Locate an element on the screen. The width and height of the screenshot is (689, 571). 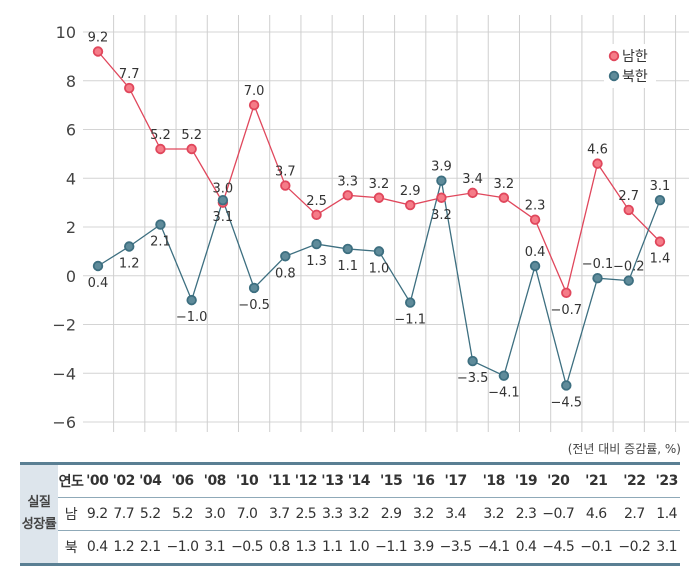
year-cell: '18 is located at coordinates (494, 481).